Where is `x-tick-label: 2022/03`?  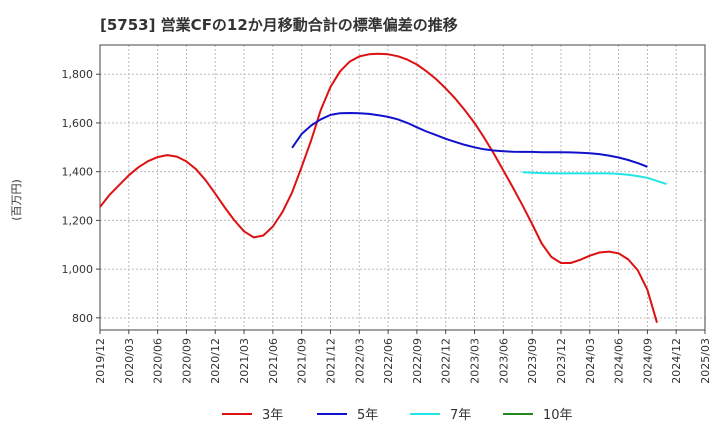
x-tick-label: 2022/03 is located at coordinates (359, 361).